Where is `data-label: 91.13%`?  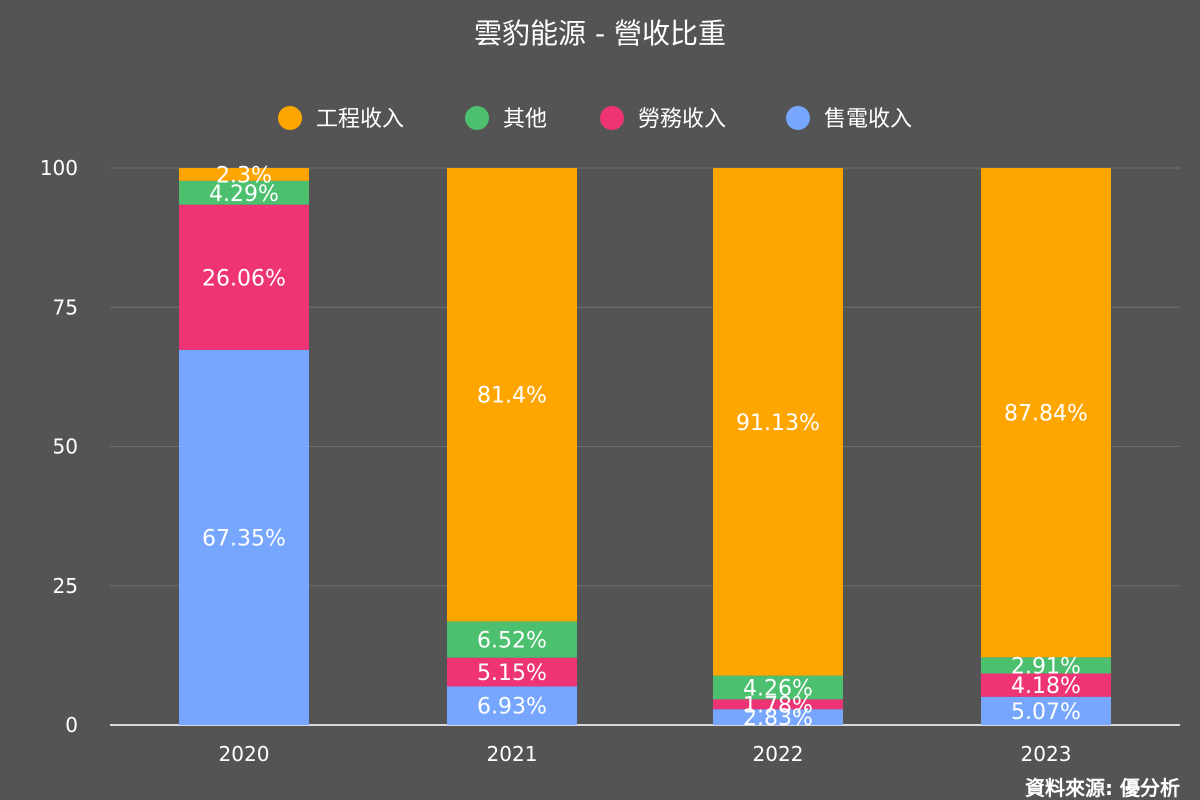 data-label: 91.13% is located at coordinates (778, 423).